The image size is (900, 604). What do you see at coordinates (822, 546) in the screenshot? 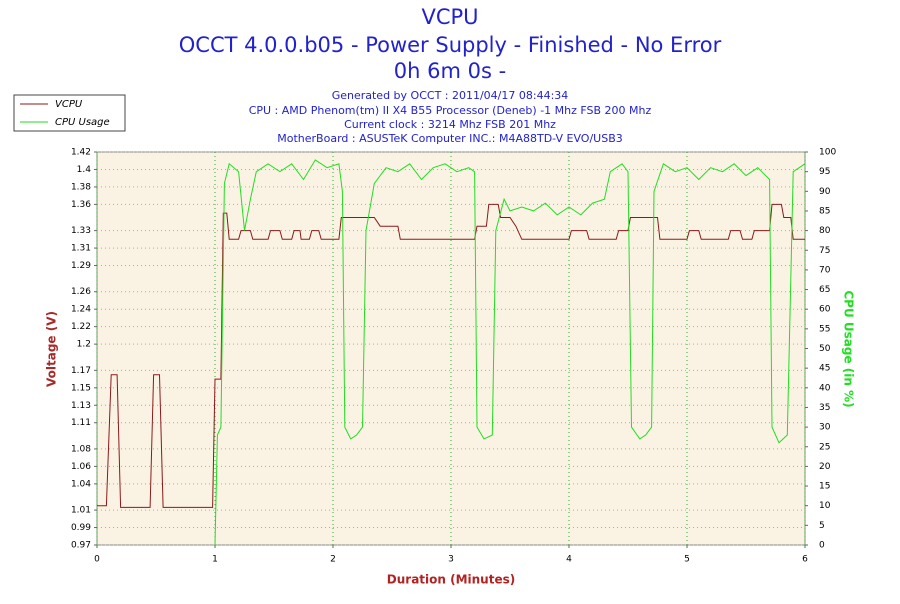
I see `y2-tick-label: 0` at bounding box center [822, 546].